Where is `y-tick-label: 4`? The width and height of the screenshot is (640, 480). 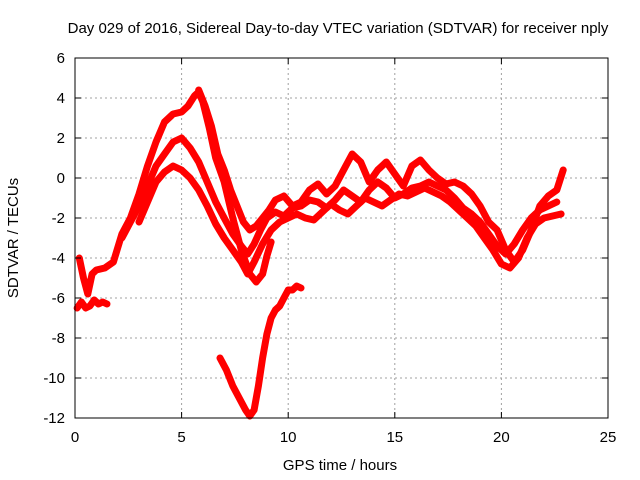 y-tick-label: 4 is located at coordinates (61, 98).